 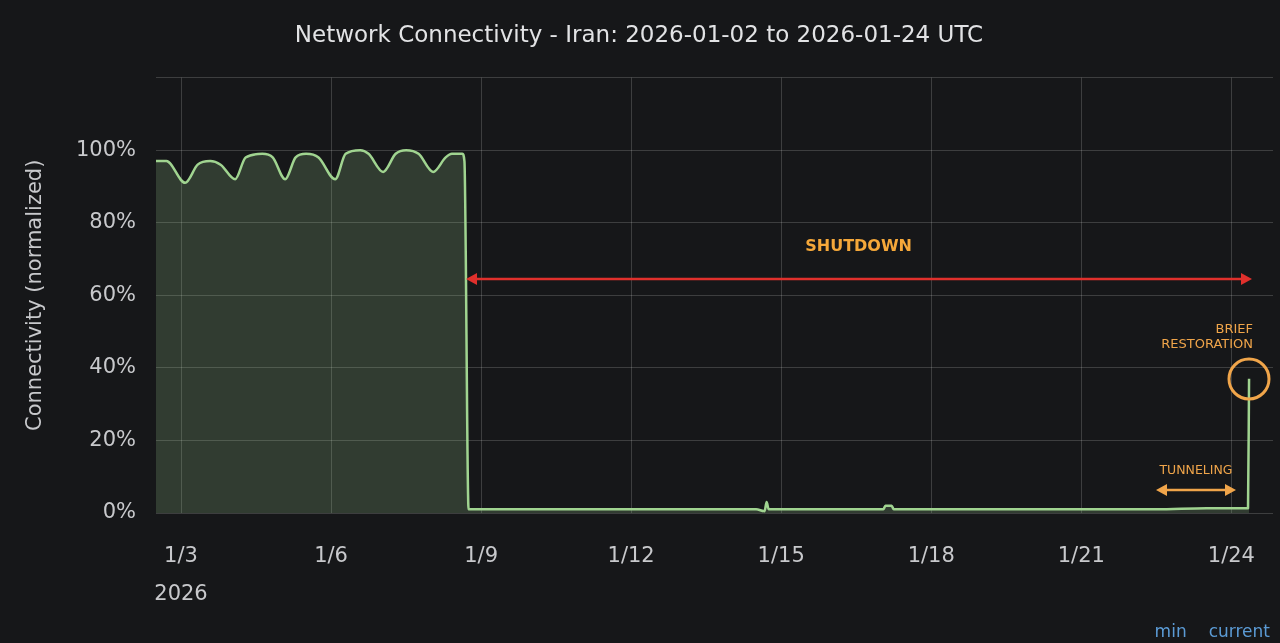 I want to click on y-tick-label: 0%, so click(x=119, y=511).